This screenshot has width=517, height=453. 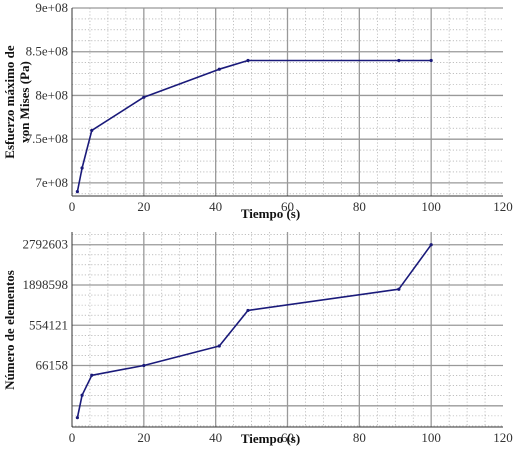 I want to click on y-tick-label: 7.5e+08, so click(x=47, y=138).